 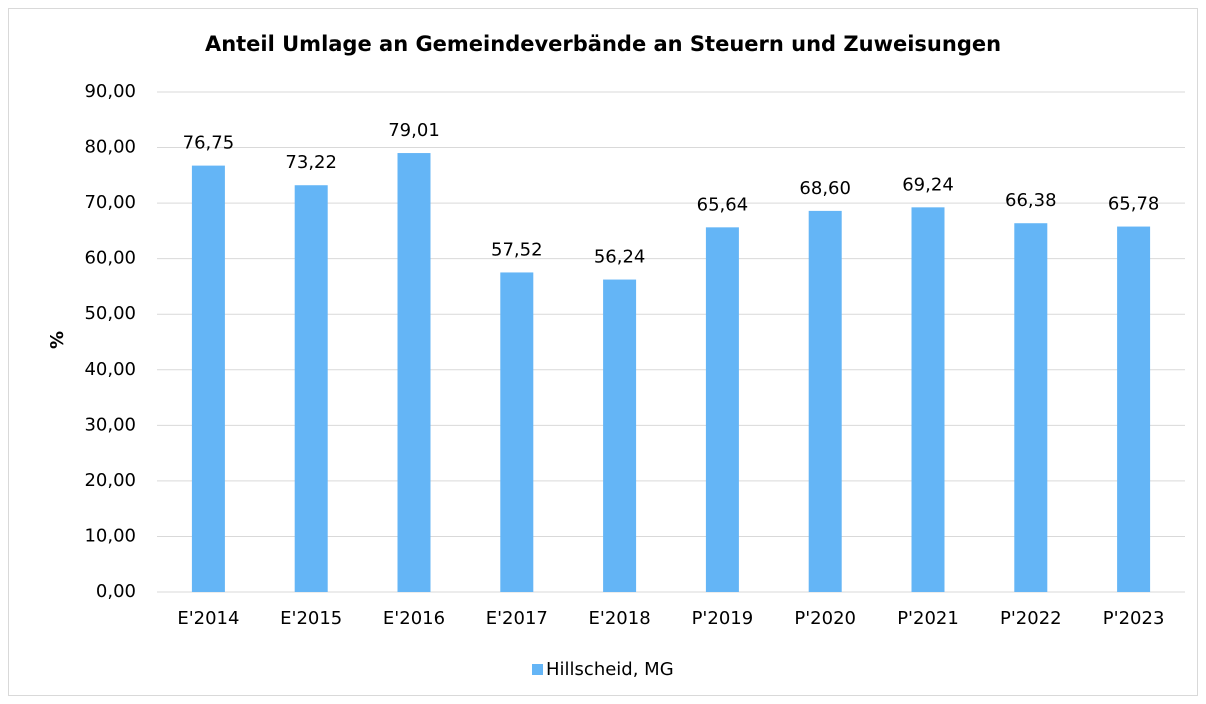 I want to click on data-label: 76,75, so click(x=209, y=143).